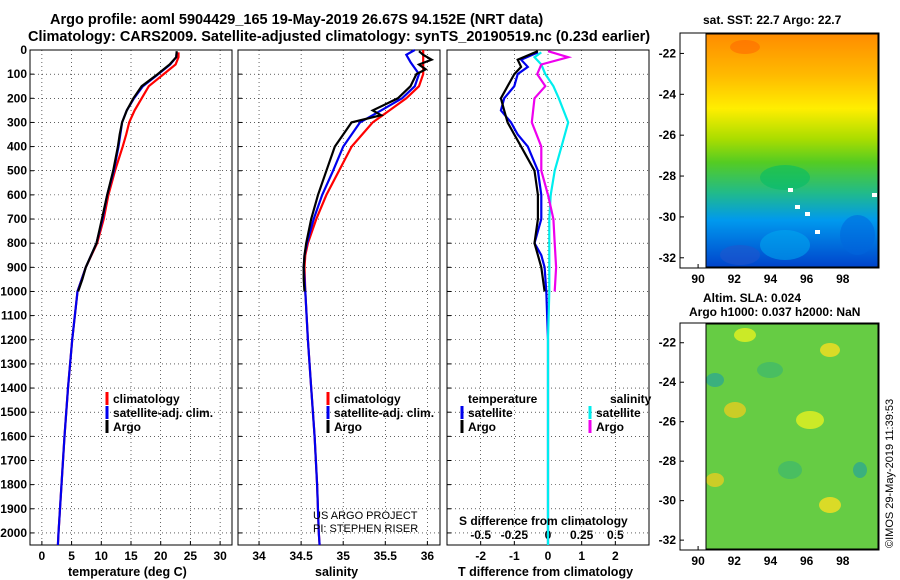 The image size is (900, 580). What do you see at coordinates (102, 556) in the screenshot?
I see `x-tick-label: 10` at bounding box center [102, 556].